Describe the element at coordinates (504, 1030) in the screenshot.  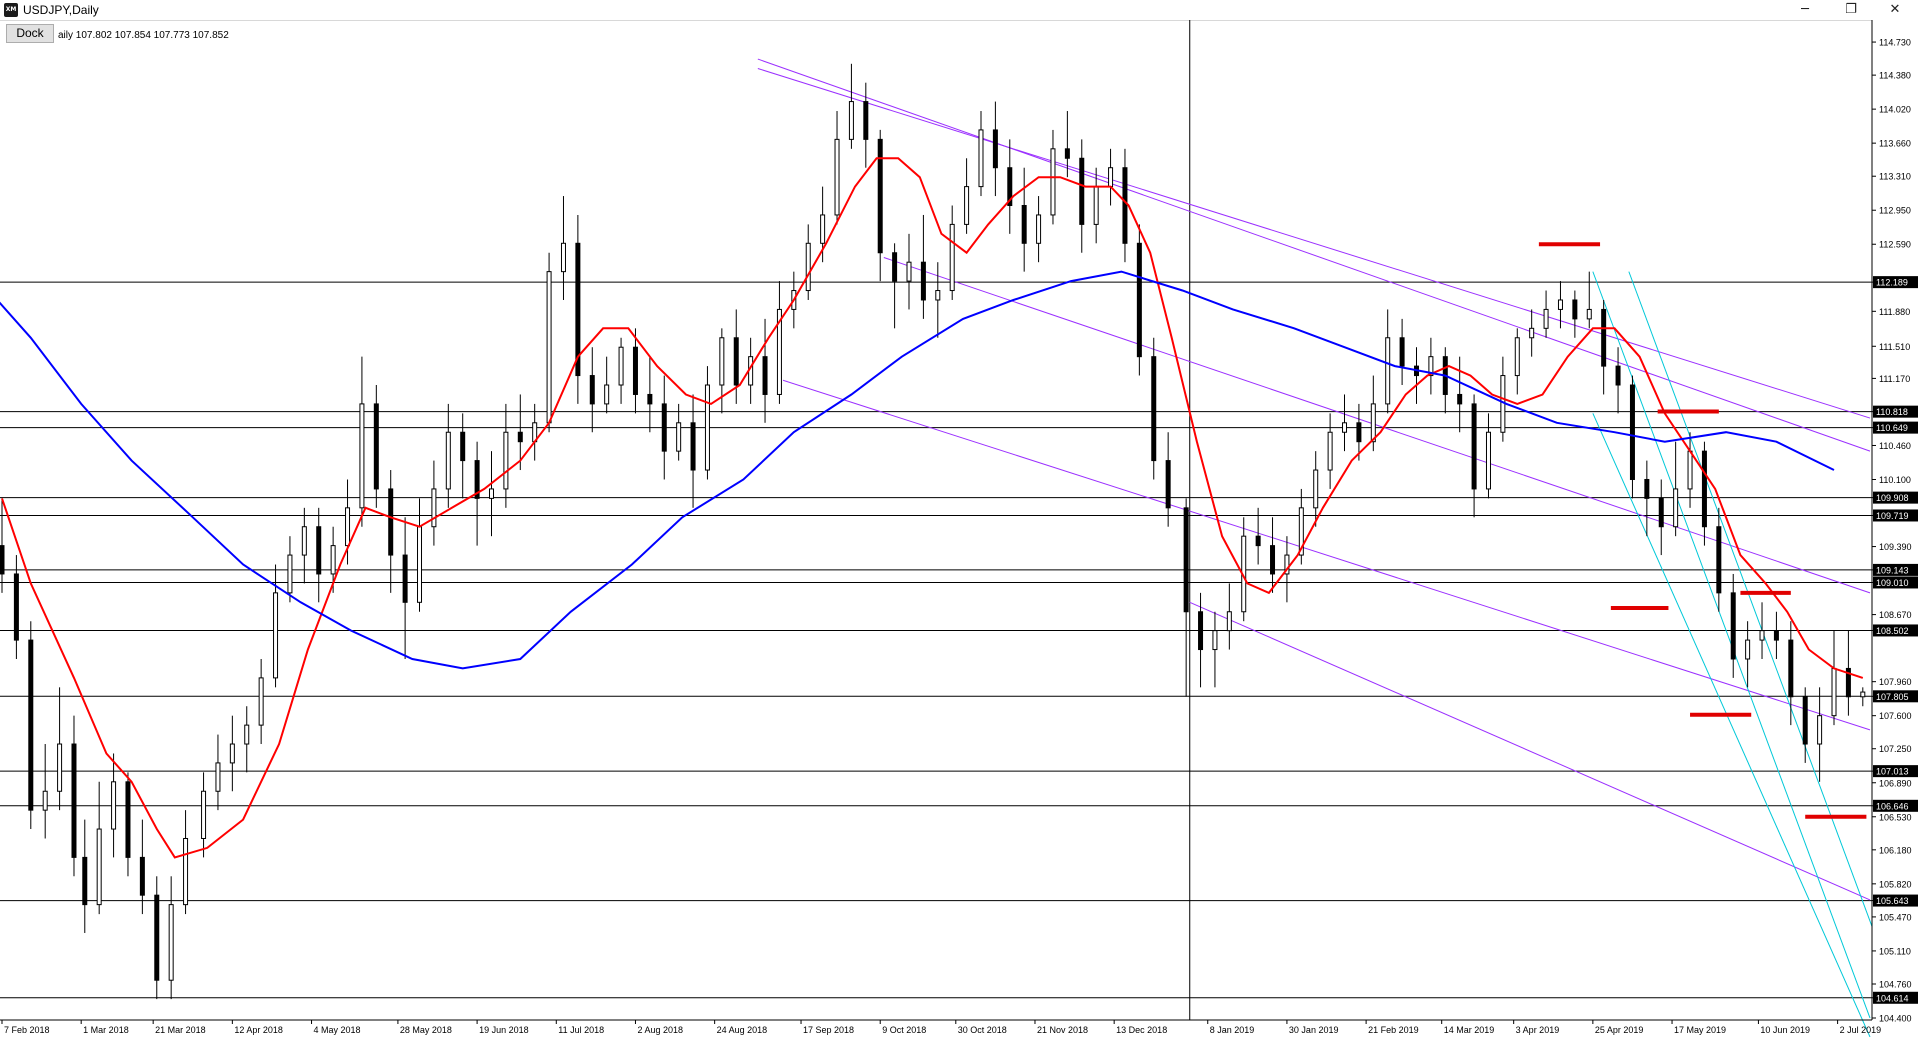
I see `date-tick-label: 19 Jun 2018` at that location.